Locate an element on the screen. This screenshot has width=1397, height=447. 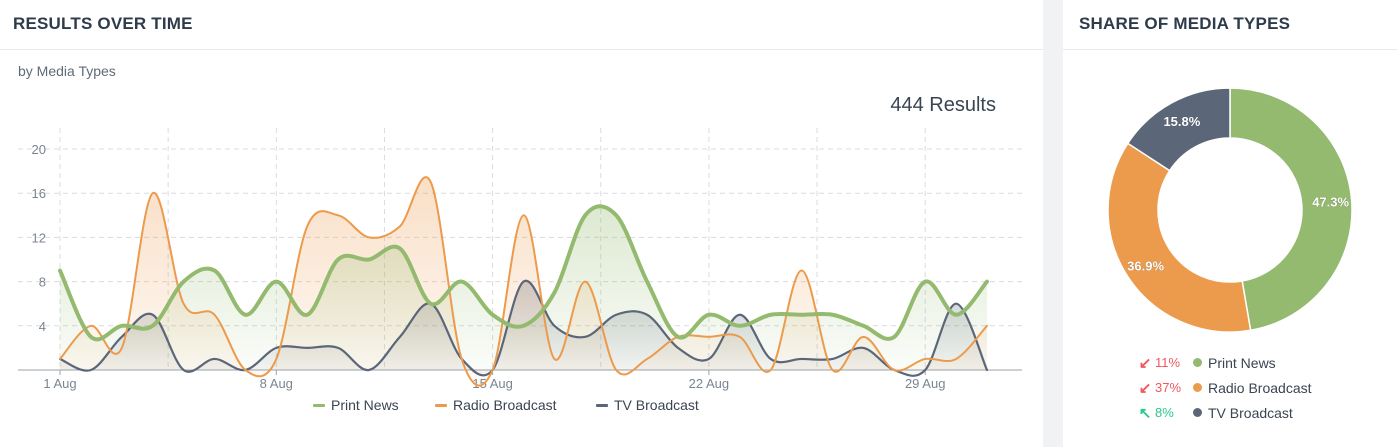
y-tick-label: 12 is located at coordinates (39, 237).